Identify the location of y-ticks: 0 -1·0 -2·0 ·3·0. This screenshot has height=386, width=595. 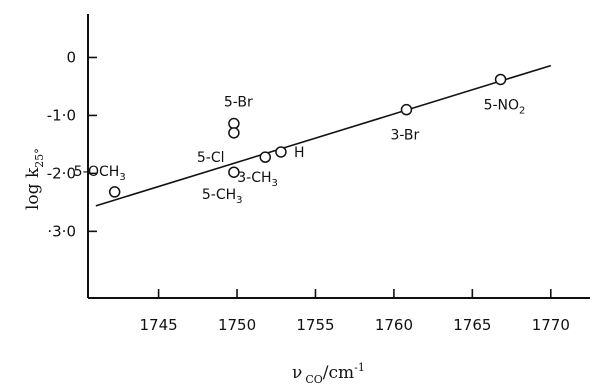
(72, 144).